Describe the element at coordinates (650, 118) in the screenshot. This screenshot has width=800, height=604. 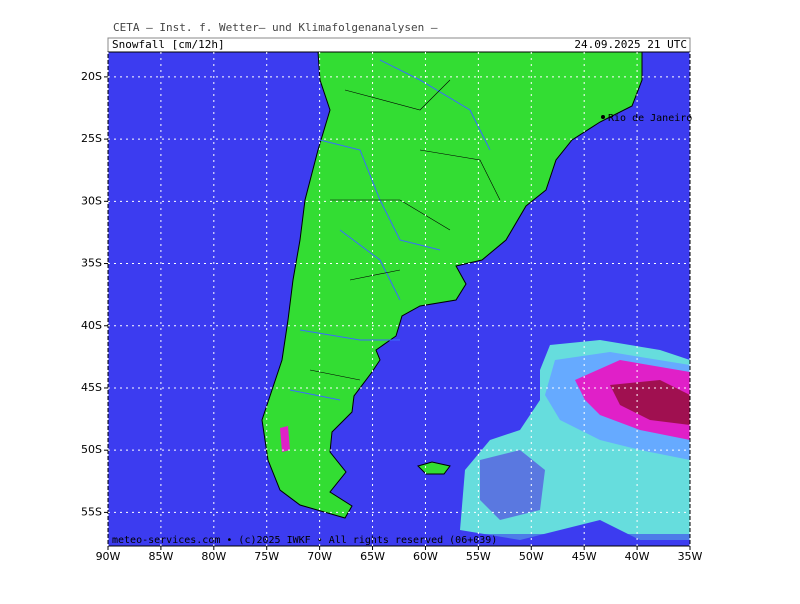
I see `city-label: Rio de Janeiro` at that location.